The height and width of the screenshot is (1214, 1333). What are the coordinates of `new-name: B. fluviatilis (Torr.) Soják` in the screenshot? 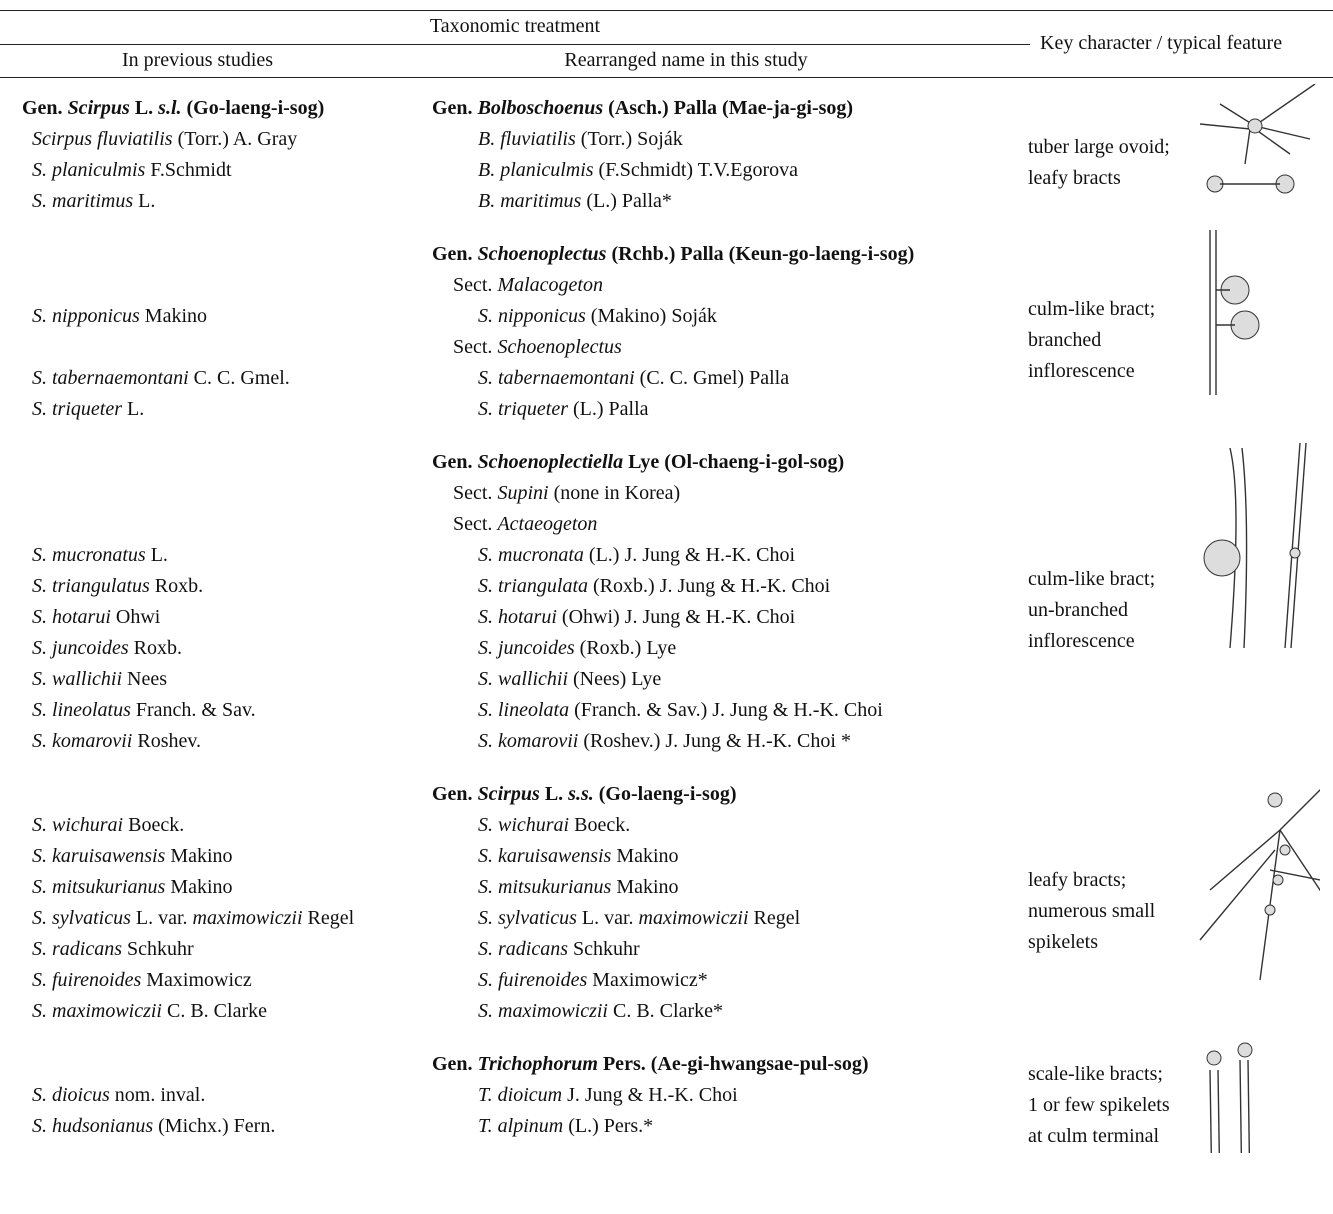 It's located at (580, 139).